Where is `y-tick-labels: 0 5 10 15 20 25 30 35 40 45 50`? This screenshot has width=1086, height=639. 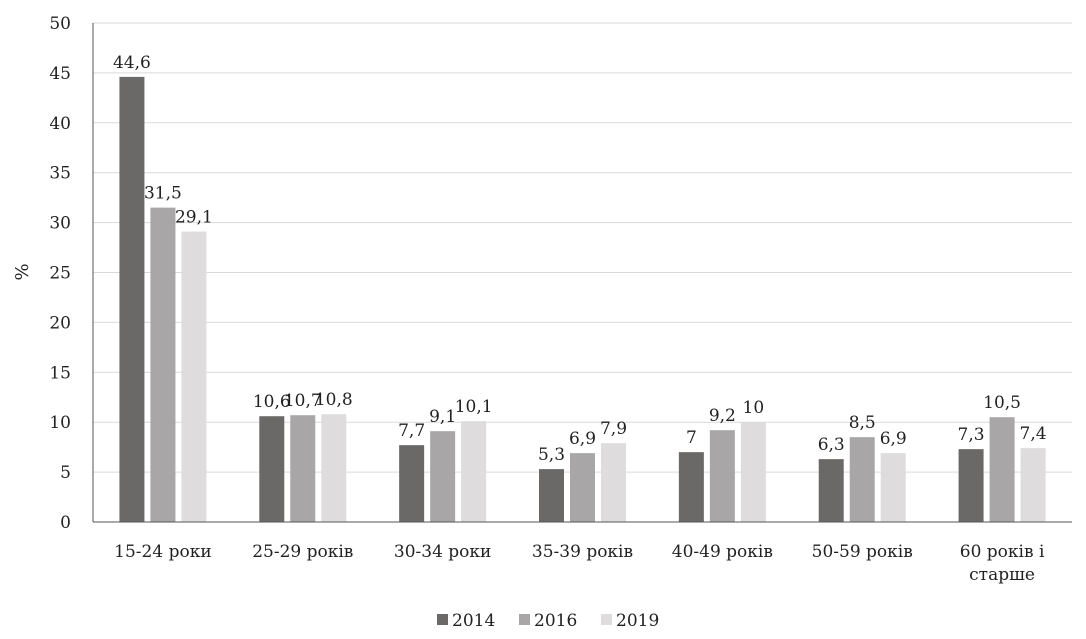
y-tick-labels: 0 5 10 15 20 25 30 35 40 45 50 is located at coordinates (60, 273).